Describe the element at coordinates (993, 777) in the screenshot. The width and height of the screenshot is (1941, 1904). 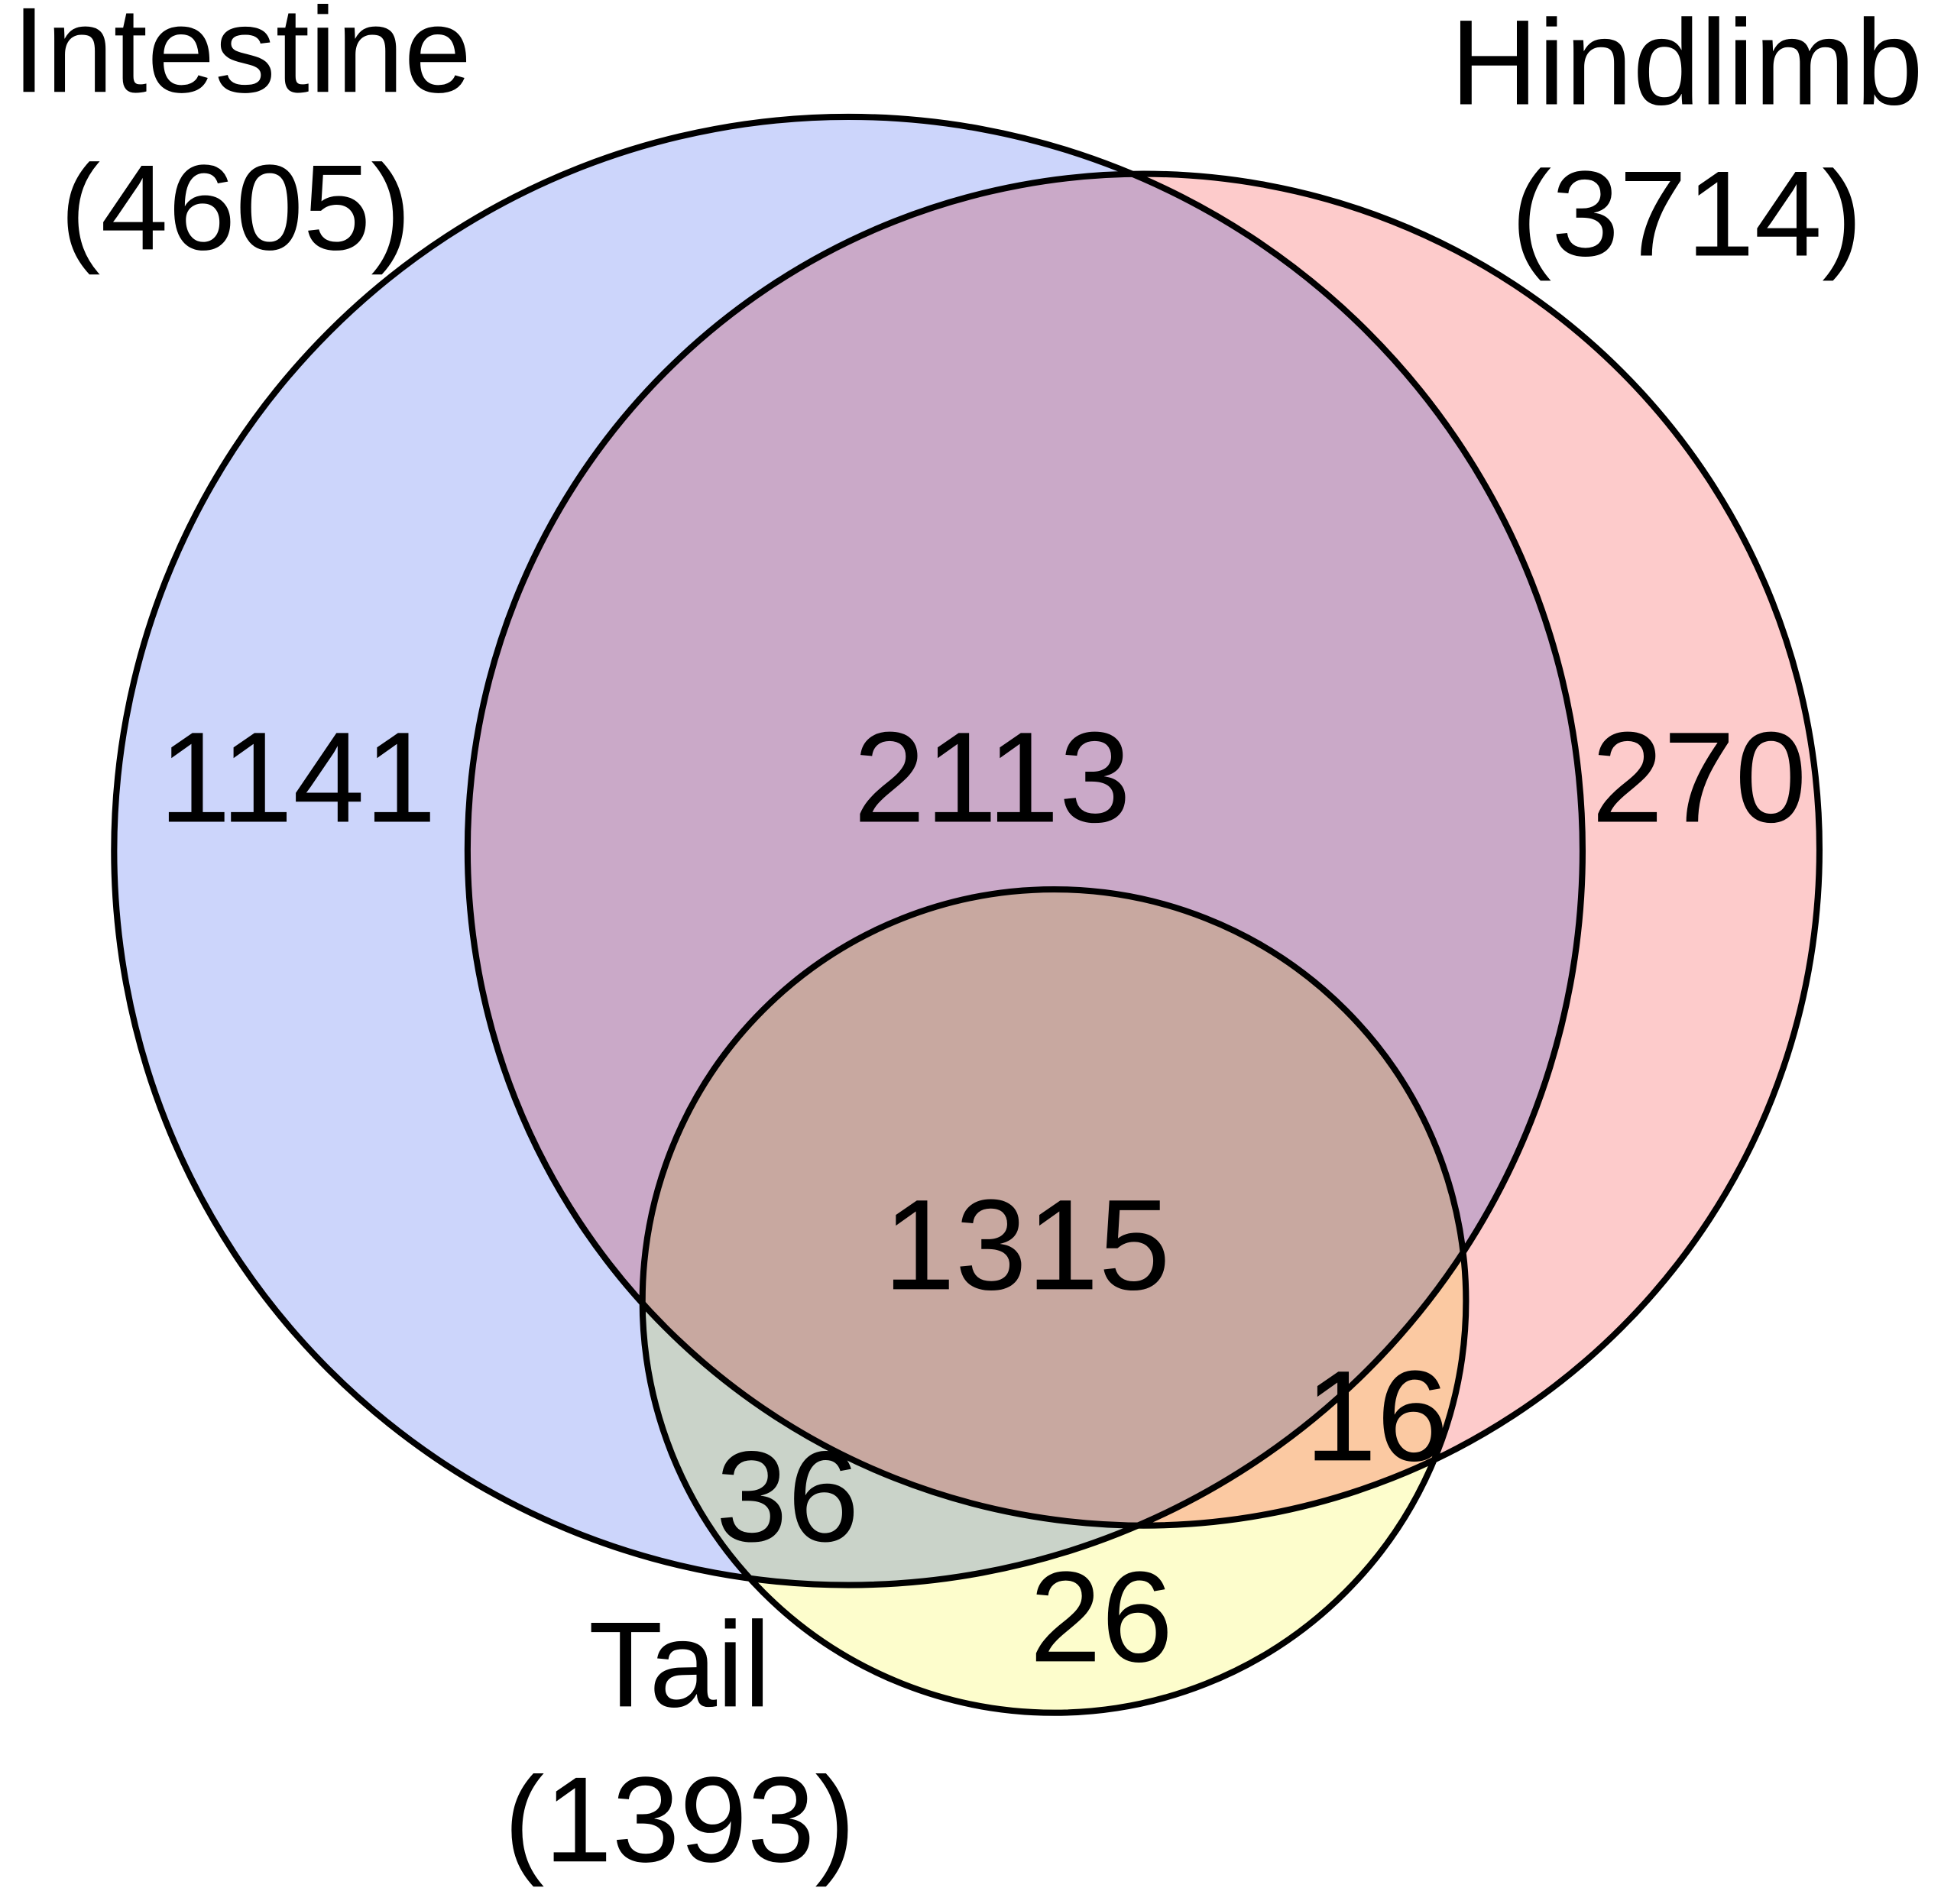
I see `region-count: 2113` at that location.